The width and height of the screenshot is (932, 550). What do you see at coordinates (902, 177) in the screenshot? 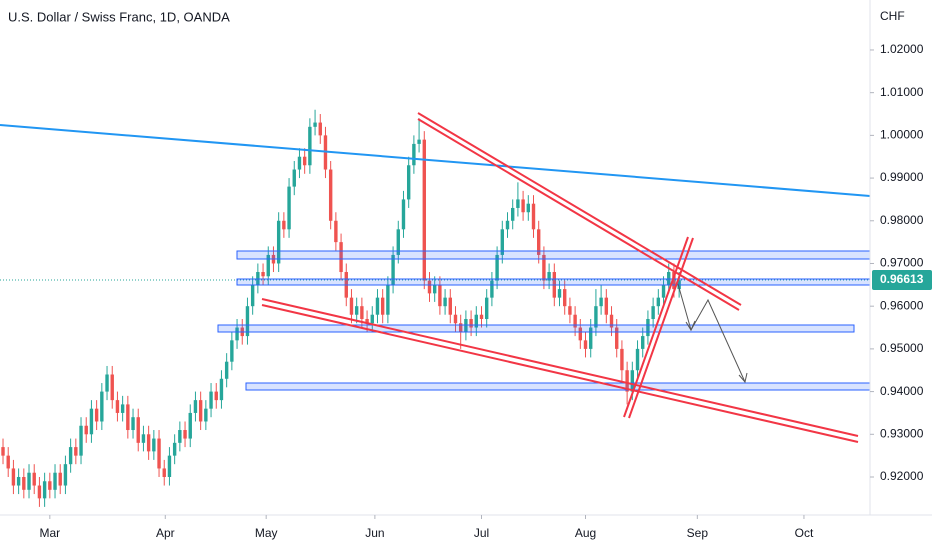
I see `y-tick-label: 0.99000` at bounding box center [902, 177].